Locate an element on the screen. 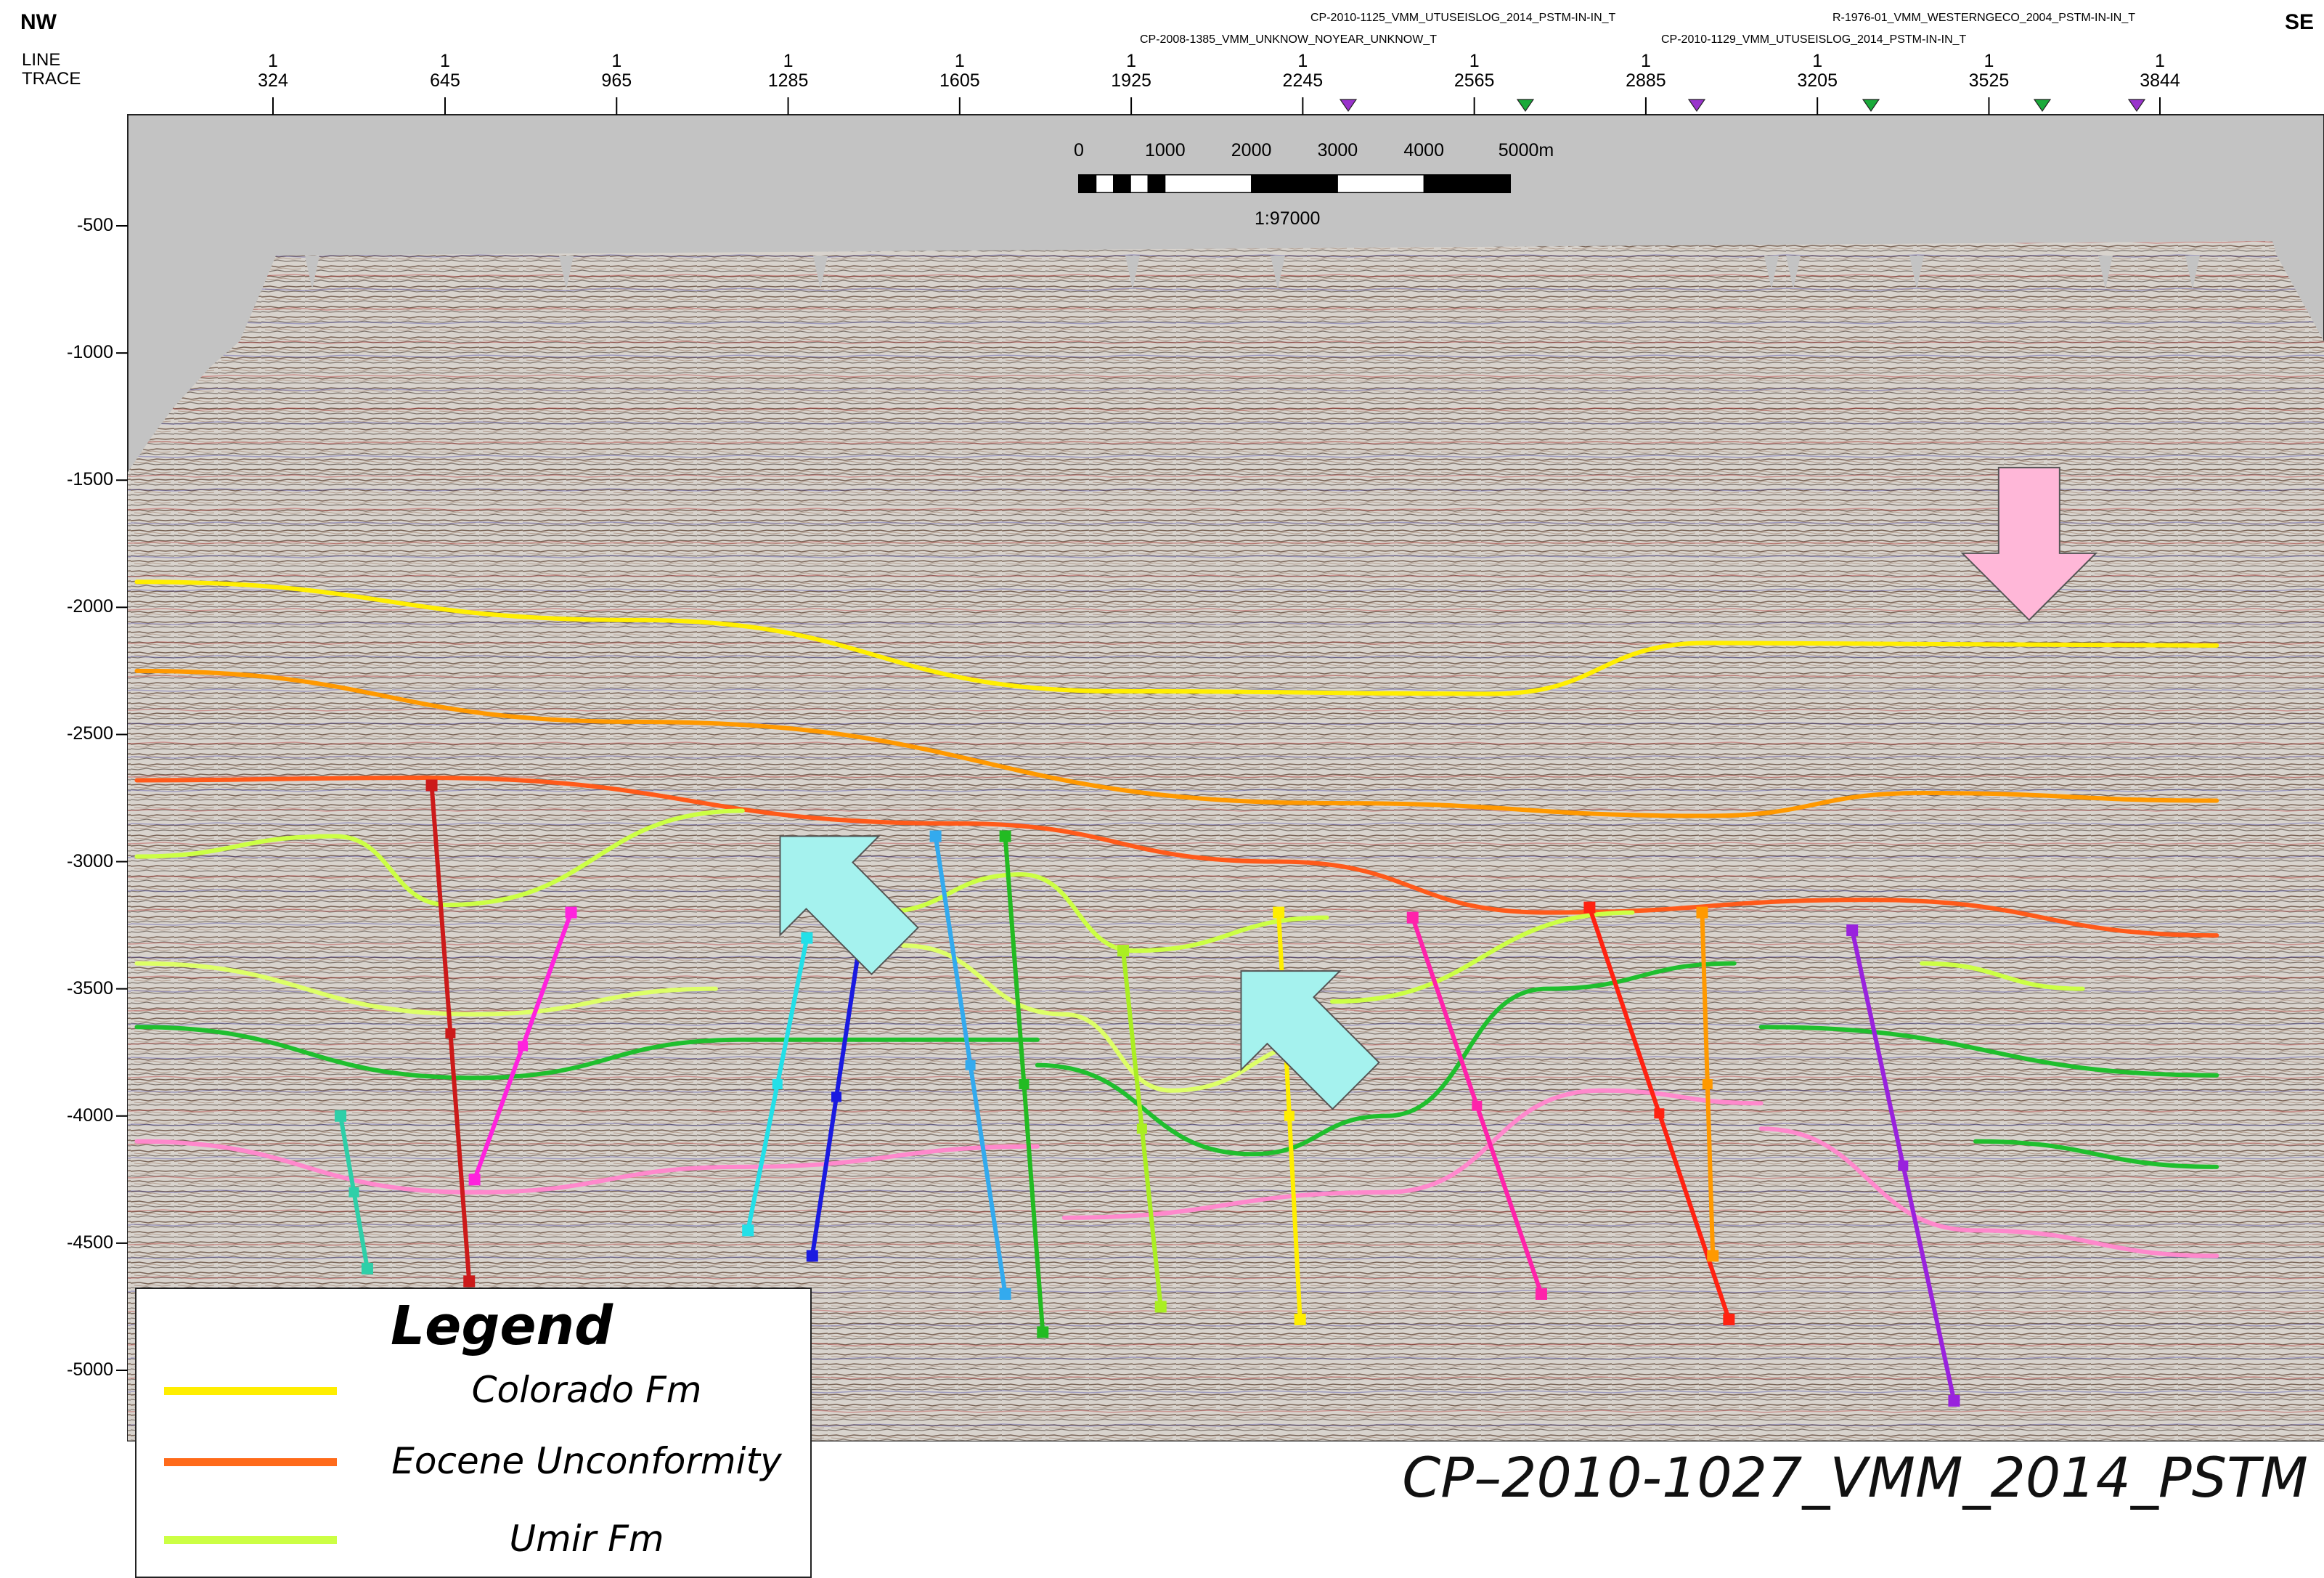  up-left-arrow-icon is located at coordinates (849, 905).